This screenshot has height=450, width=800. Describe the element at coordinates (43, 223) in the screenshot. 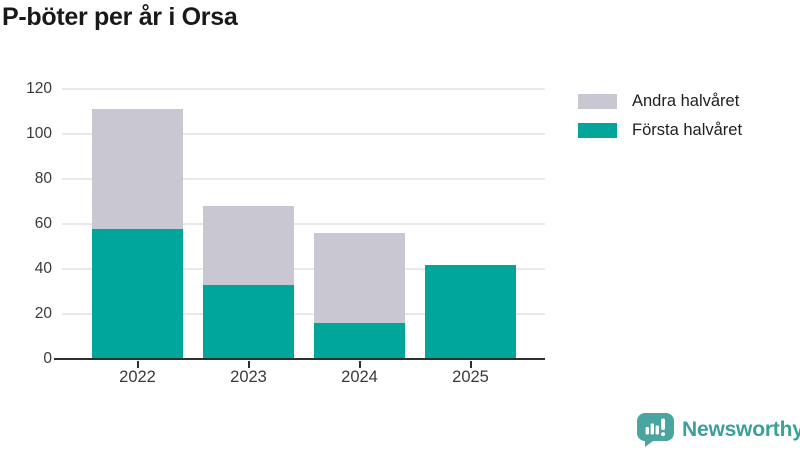

I see `y-tick-label-60: 60` at that location.